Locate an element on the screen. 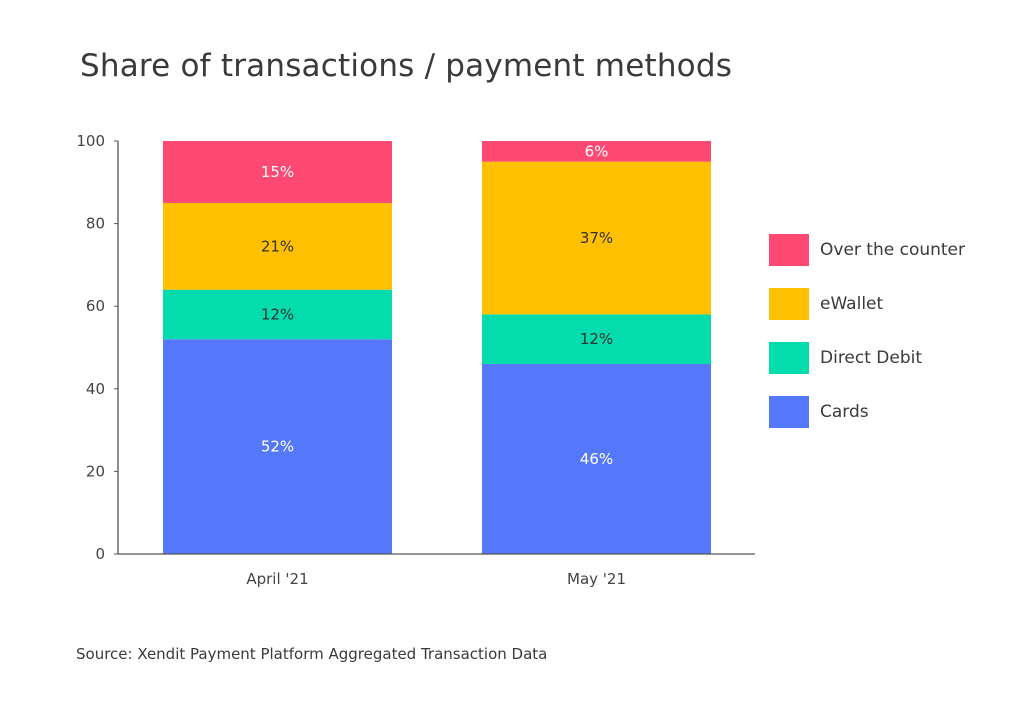 Image resolution: width=1024 pixels, height=701 pixels. legend-label-ewallet: eWallet is located at coordinates (852, 304).